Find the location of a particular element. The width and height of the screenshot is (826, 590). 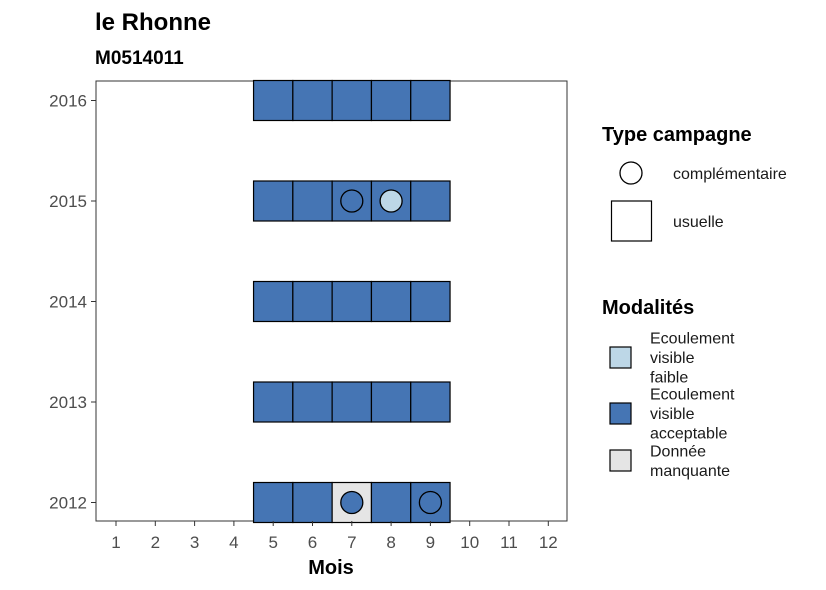

y-tick-label: 2016 is located at coordinates (68, 101).